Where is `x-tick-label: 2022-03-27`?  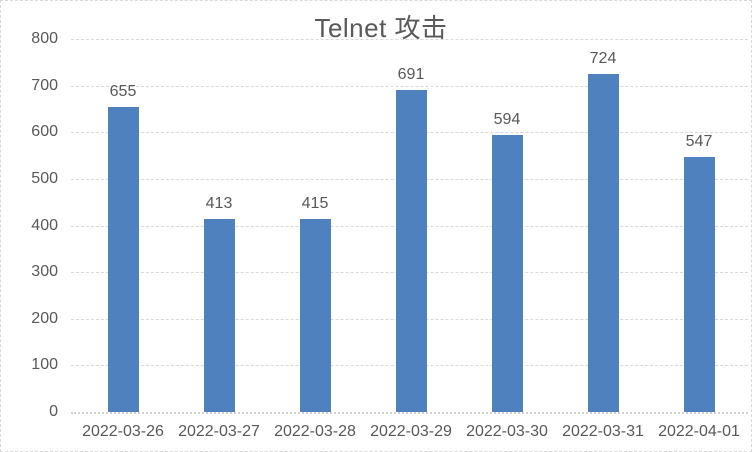 x-tick-label: 2022-03-27 is located at coordinates (219, 431).